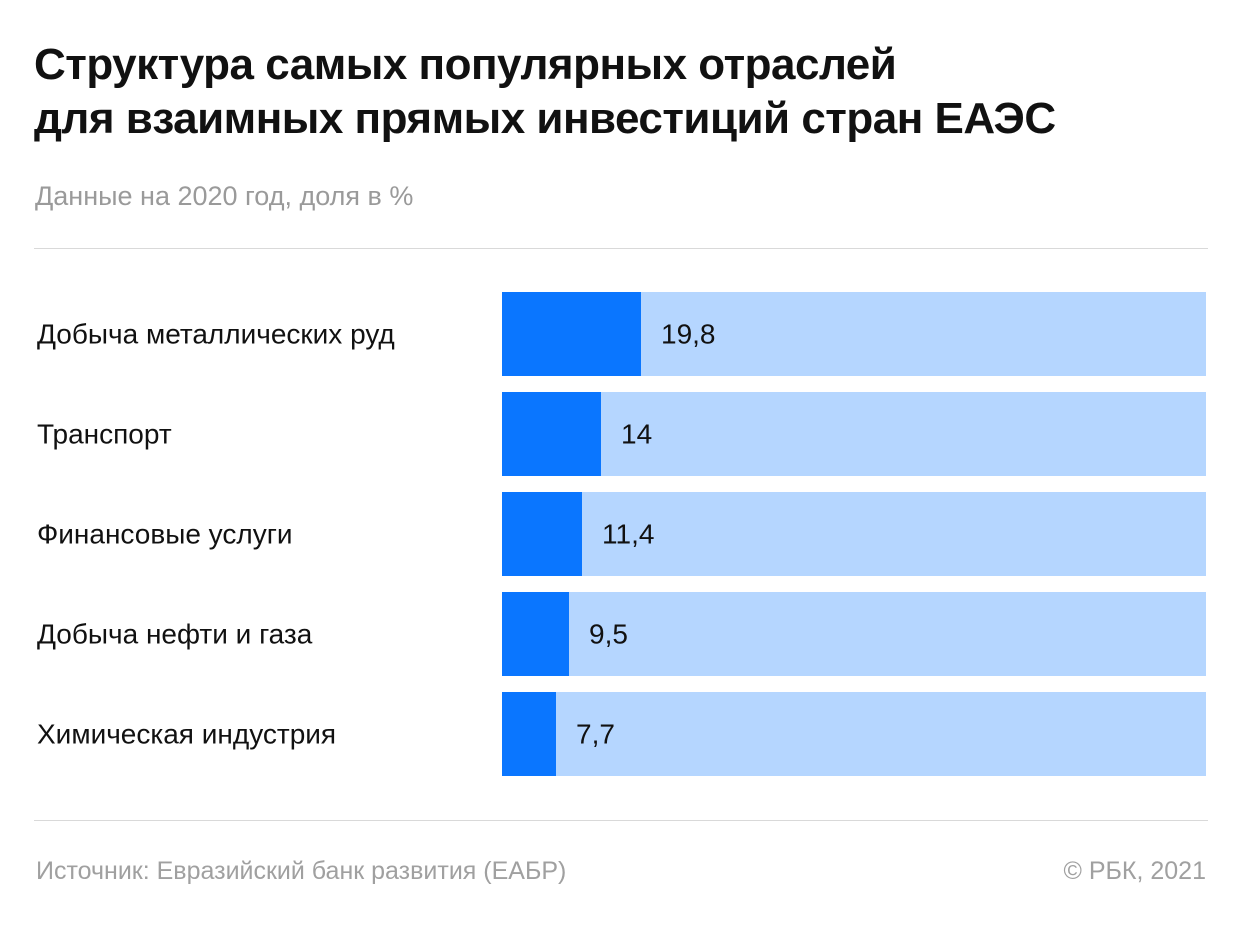  Describe the element at coordinates (224, 196) in the screenshot. I see `chart-subtitle: Данные на 2020 год, доля в %` at that location.